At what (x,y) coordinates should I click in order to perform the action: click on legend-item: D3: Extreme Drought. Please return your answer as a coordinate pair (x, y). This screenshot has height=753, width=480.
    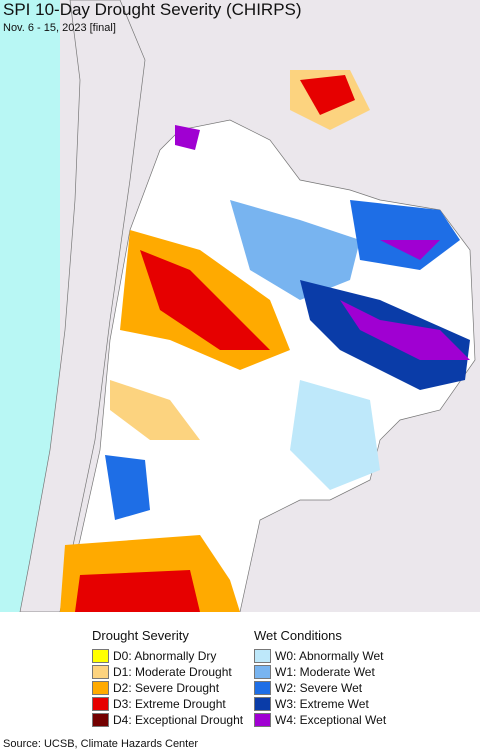
    Looking at the image, I should click on (167, 704).